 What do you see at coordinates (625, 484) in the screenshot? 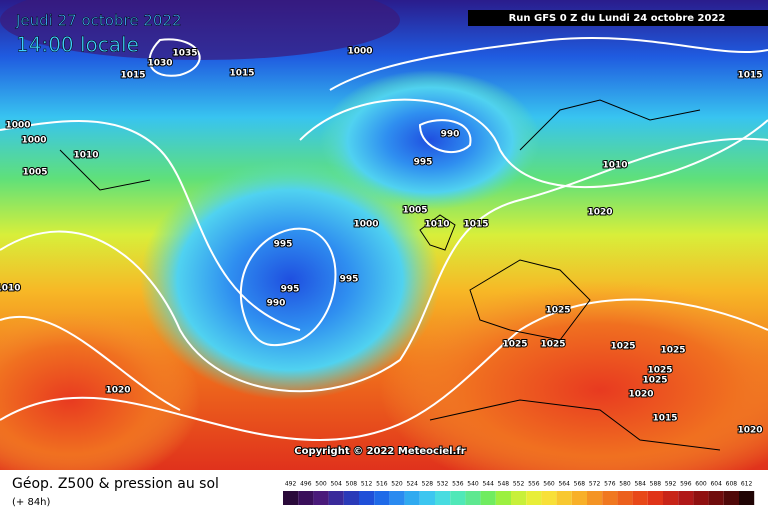
I see `scale-label: 580` at bounding box center [625, 484].